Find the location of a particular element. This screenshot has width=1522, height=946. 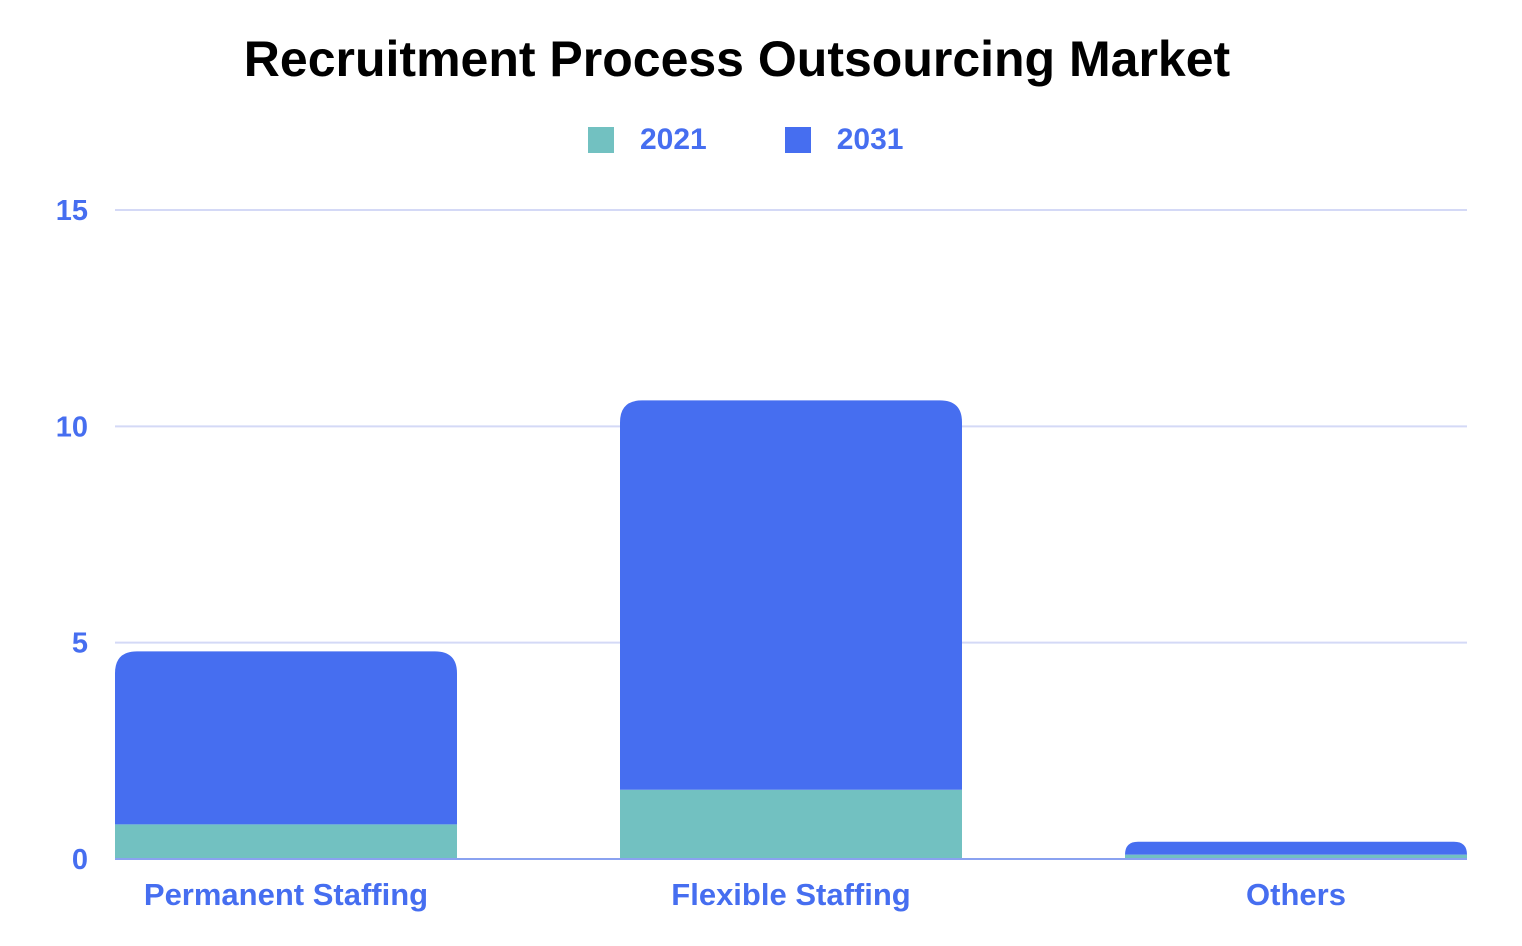

legend-label-2031: 2031 is located at coordinates (870, 139).